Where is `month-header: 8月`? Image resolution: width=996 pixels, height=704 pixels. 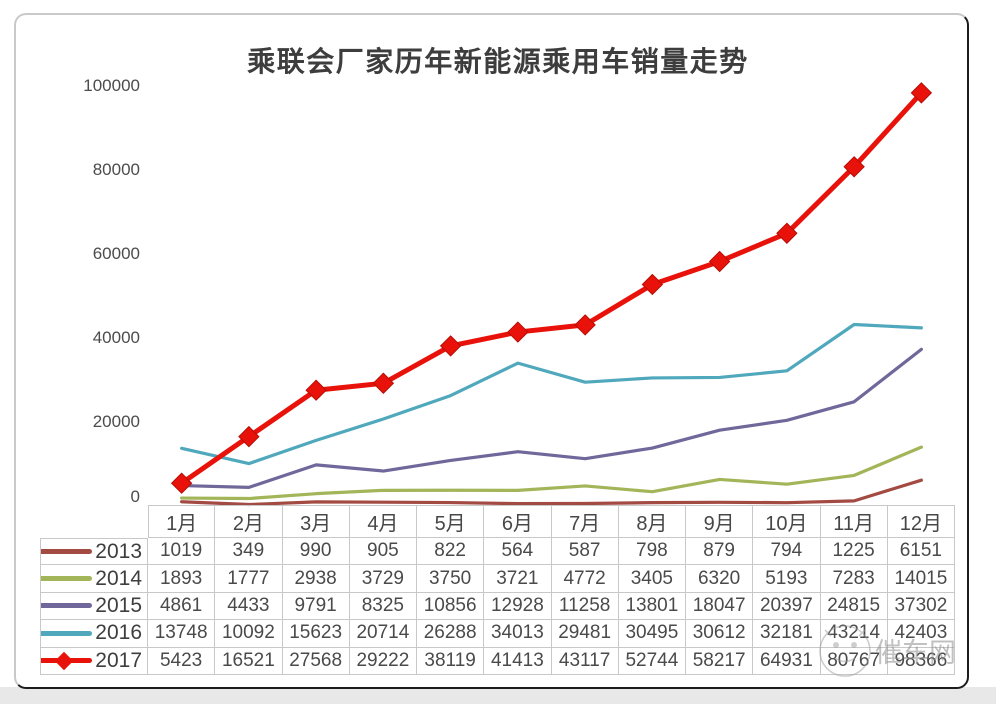 month-header: 8月 is located at coordinates (652, 521).